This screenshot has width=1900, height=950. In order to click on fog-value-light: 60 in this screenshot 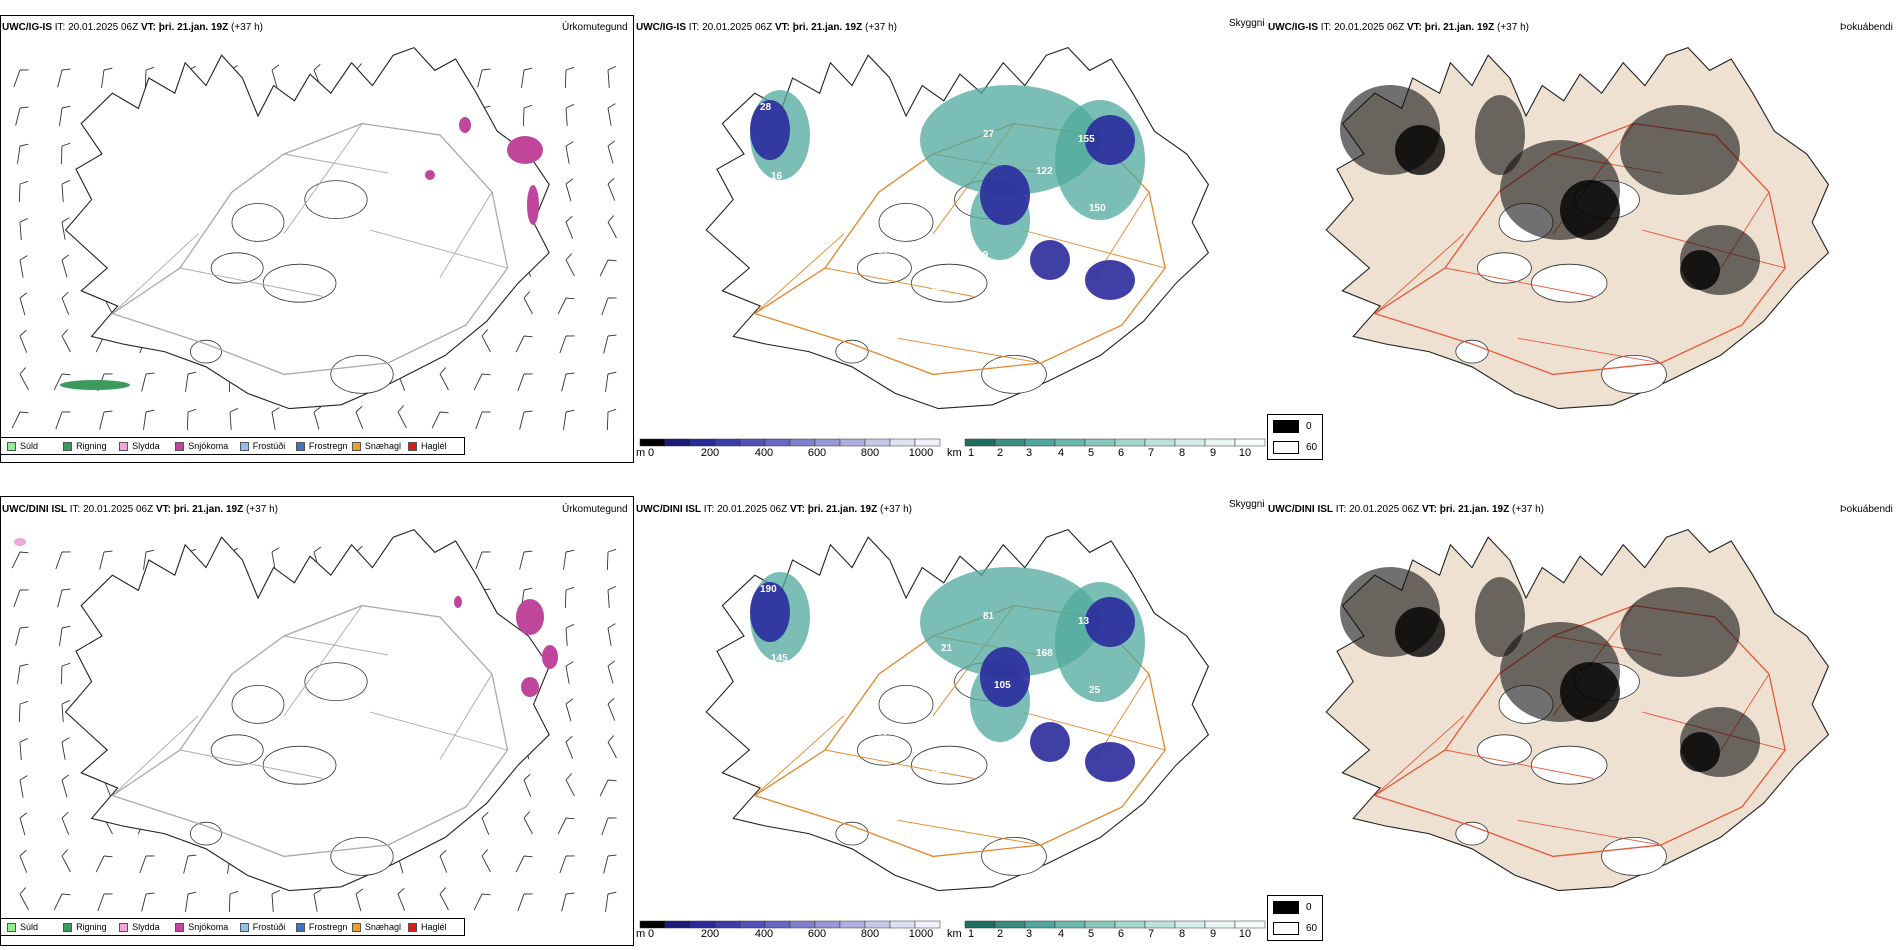, I will do `click(1312, 447)`.